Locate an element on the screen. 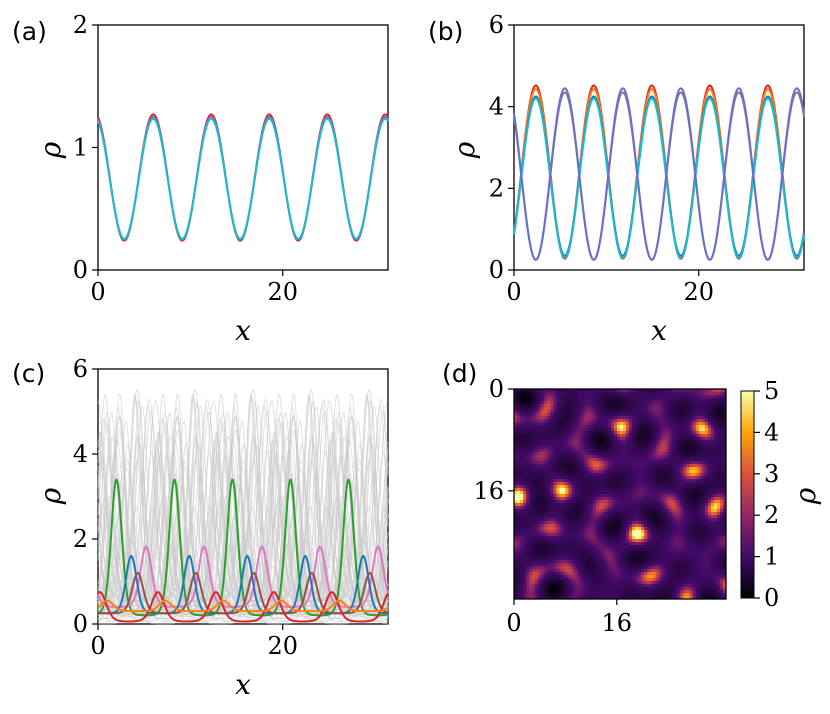  panel-d-heatmap is located at coordinates (620, 494).